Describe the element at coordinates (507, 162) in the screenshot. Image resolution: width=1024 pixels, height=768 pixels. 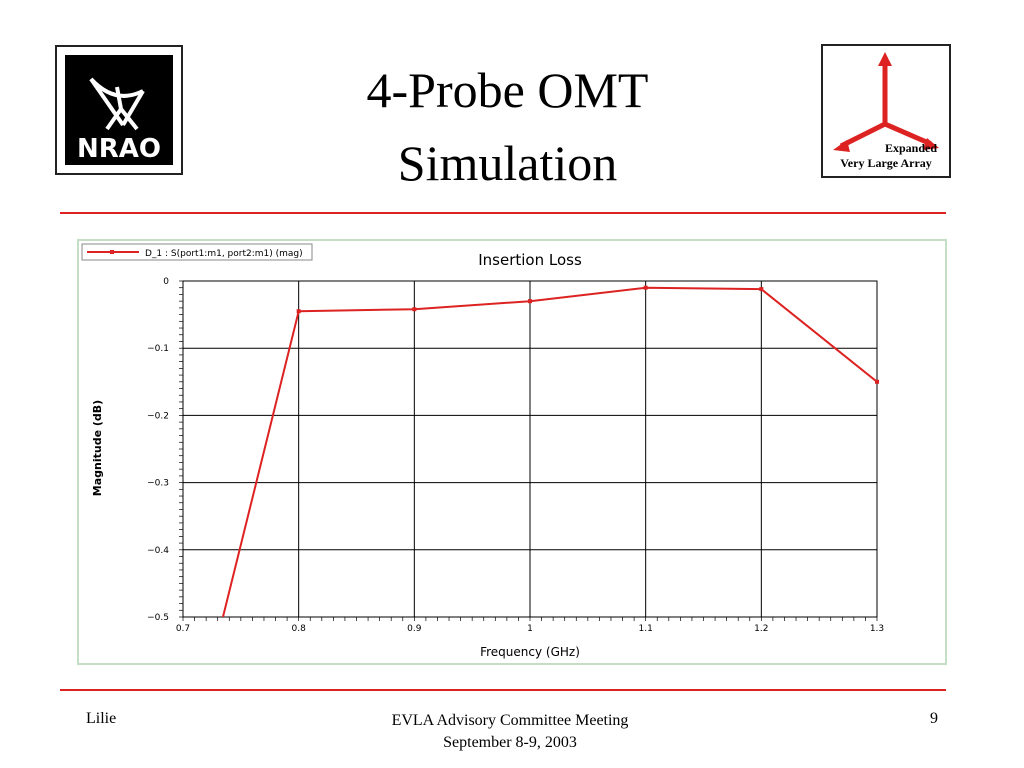
I see `slide-title-line2: Simulation` at that location.